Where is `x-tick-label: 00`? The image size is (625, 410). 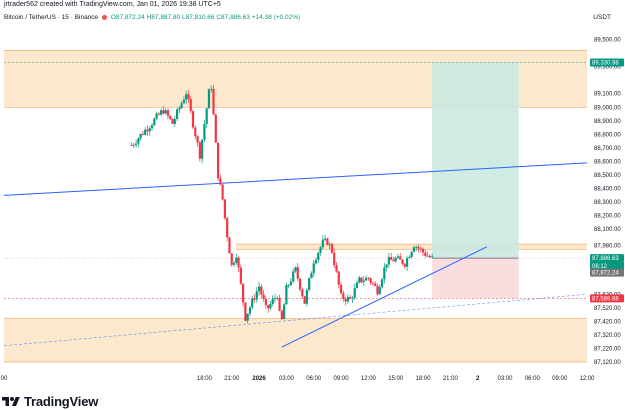 x-tick-label: 00 is located at coordinates (4, 379).